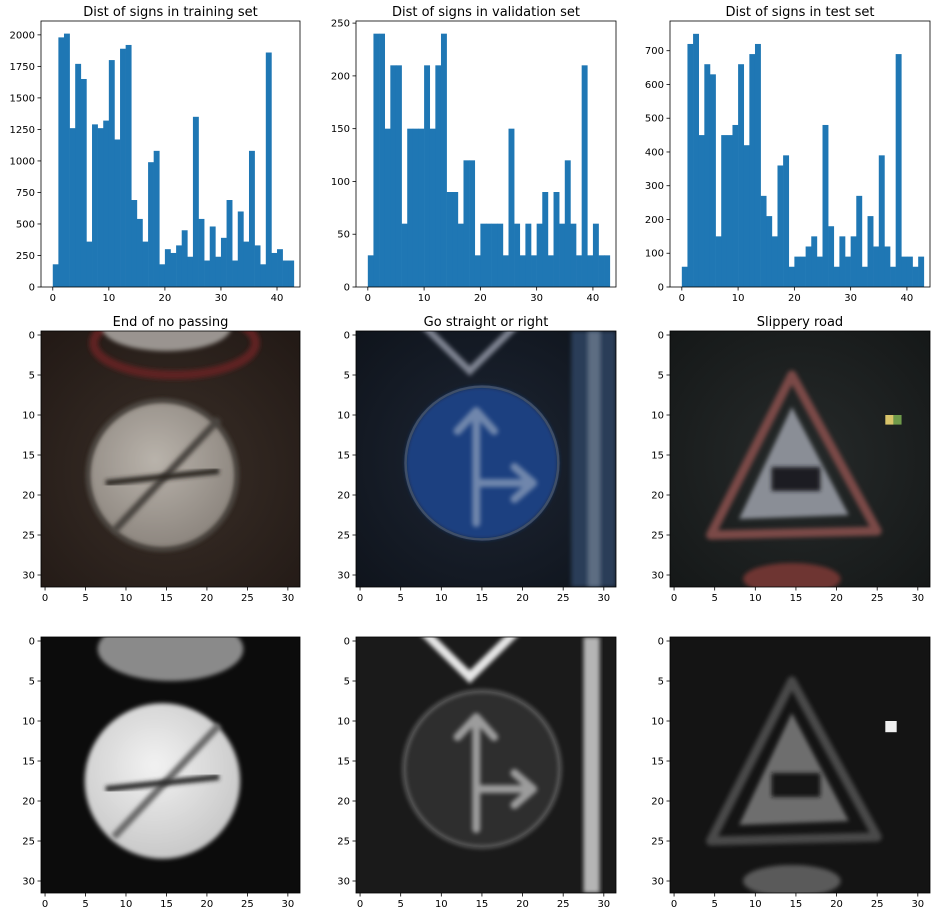 This screenshot has width=943, height=917. I want to click on sign-disc, so click(481, 769).